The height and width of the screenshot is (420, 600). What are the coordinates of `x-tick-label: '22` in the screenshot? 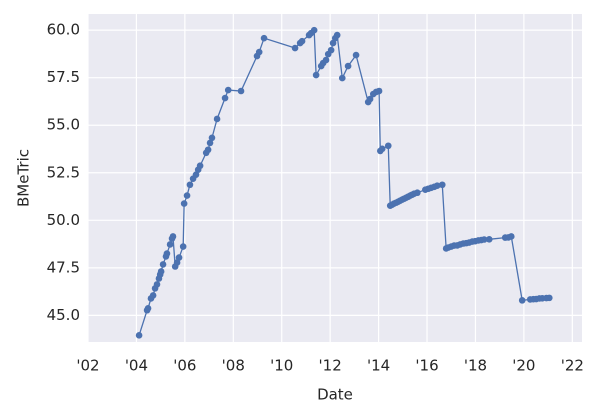 It's located at (572, 366).